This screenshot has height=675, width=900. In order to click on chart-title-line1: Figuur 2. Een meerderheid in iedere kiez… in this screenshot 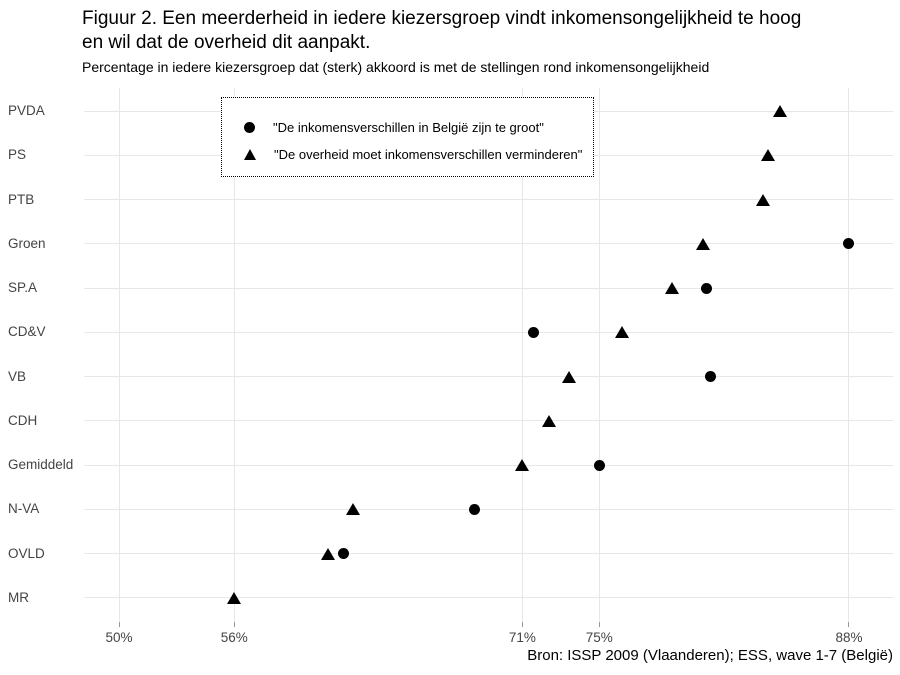, I will do `click(442, 18)`.